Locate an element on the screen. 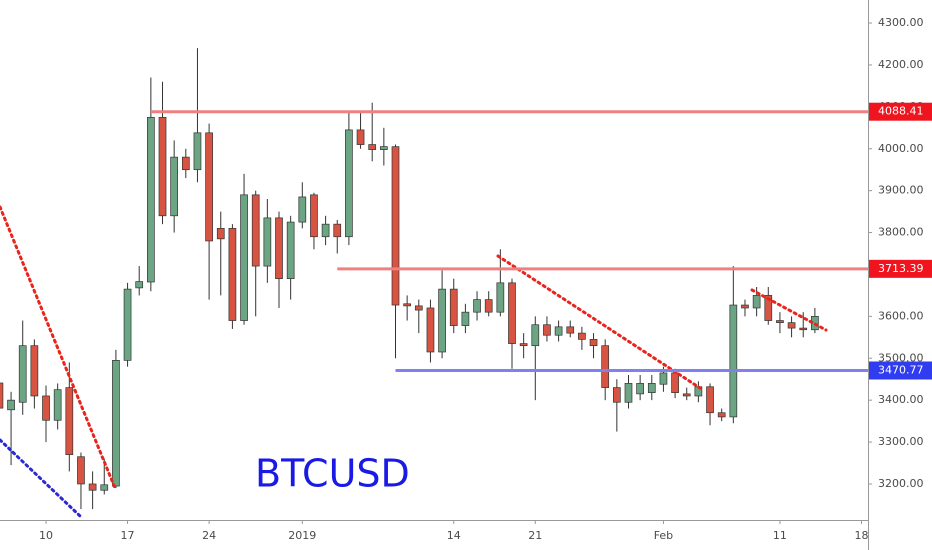 The image size is (932, 550). y-tick-label: 3900.00 is located at coordinates (901, 190).